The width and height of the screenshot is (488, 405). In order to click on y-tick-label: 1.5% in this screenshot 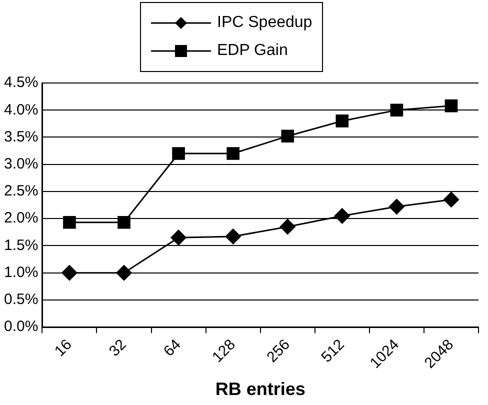, I will do `click(21, 245)`.